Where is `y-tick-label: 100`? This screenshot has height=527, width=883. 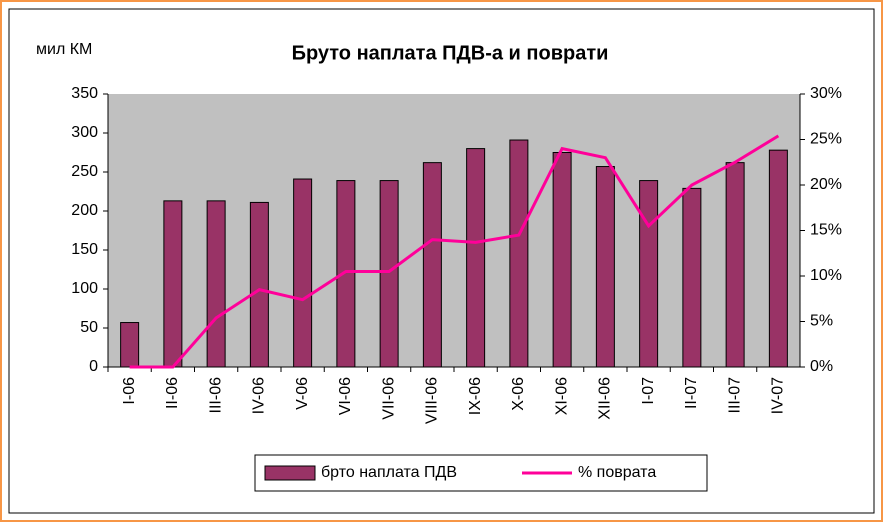 y-tick-label: 100 is located at coordinates (84, 288).